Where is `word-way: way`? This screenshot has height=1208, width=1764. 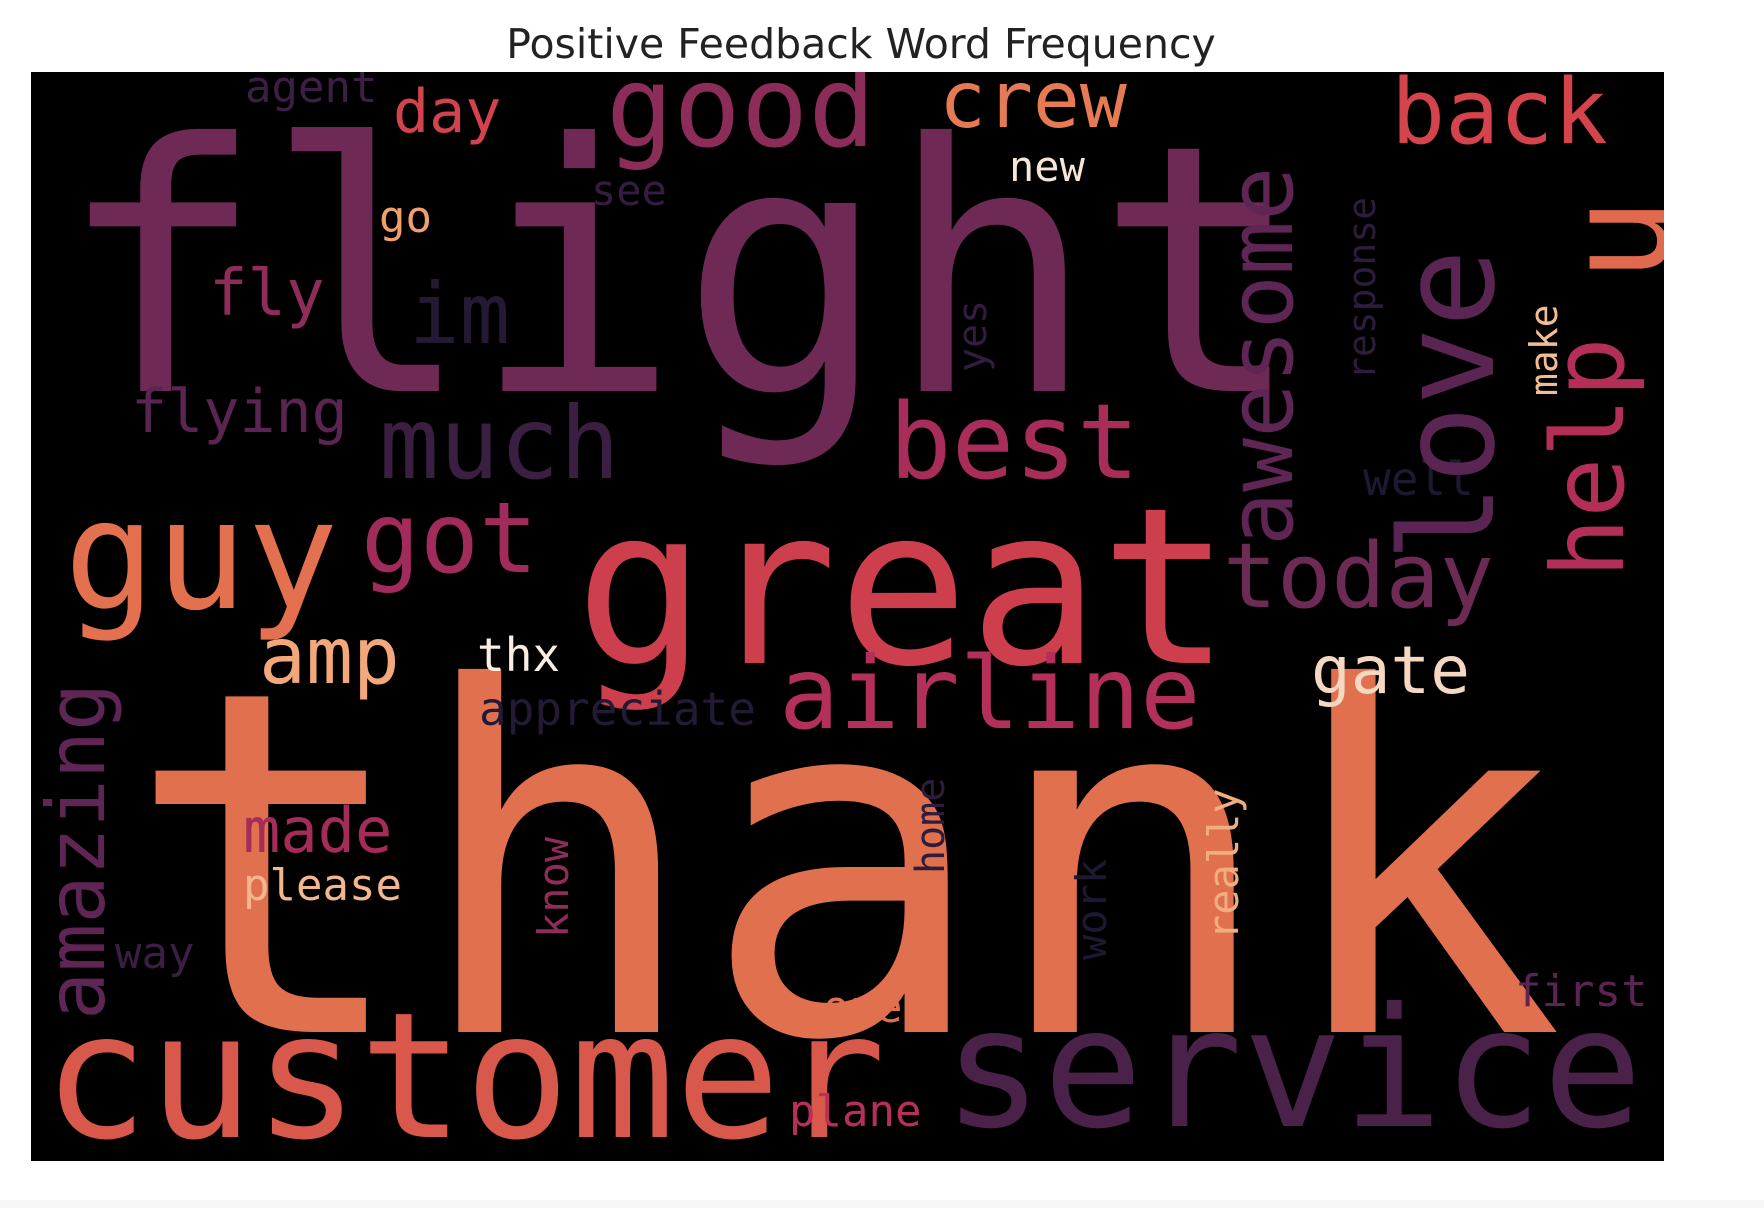 word-way: way is located at coordinates (155, 953).